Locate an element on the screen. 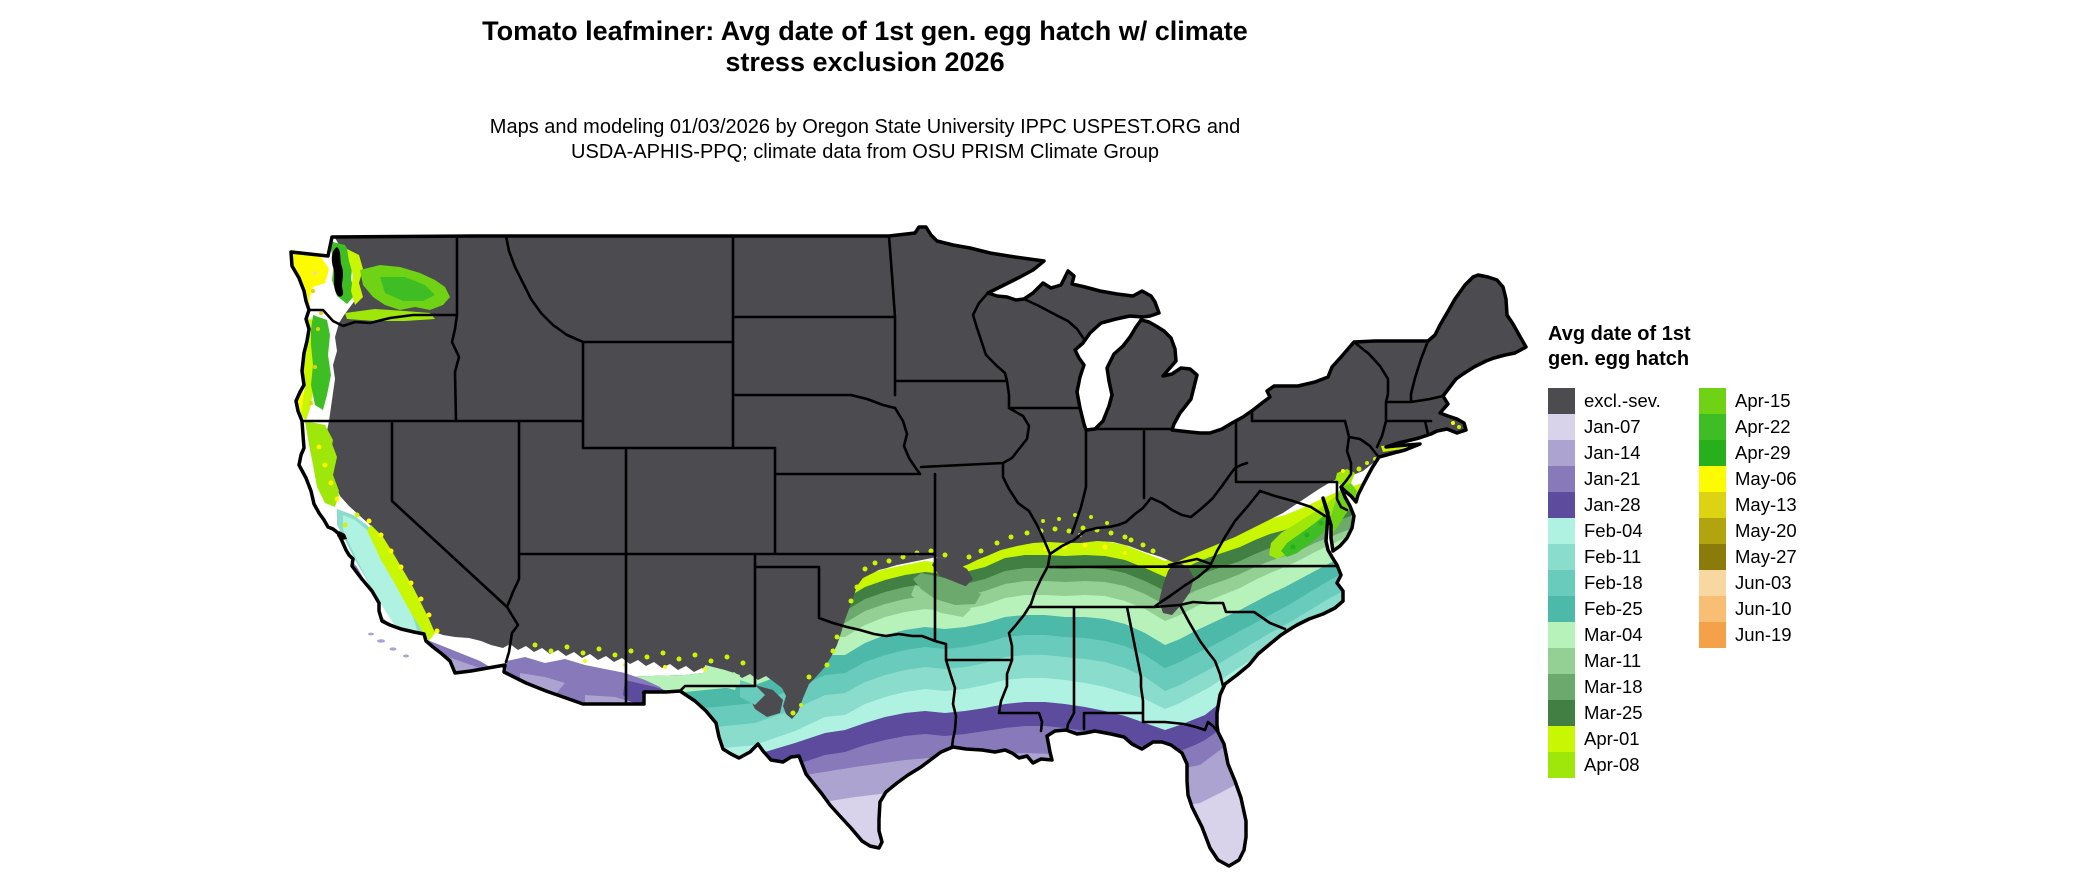 This screenshot has width=2100, height=892. legend-item-label: Feb-11 is located at coordinates (1613, 556).